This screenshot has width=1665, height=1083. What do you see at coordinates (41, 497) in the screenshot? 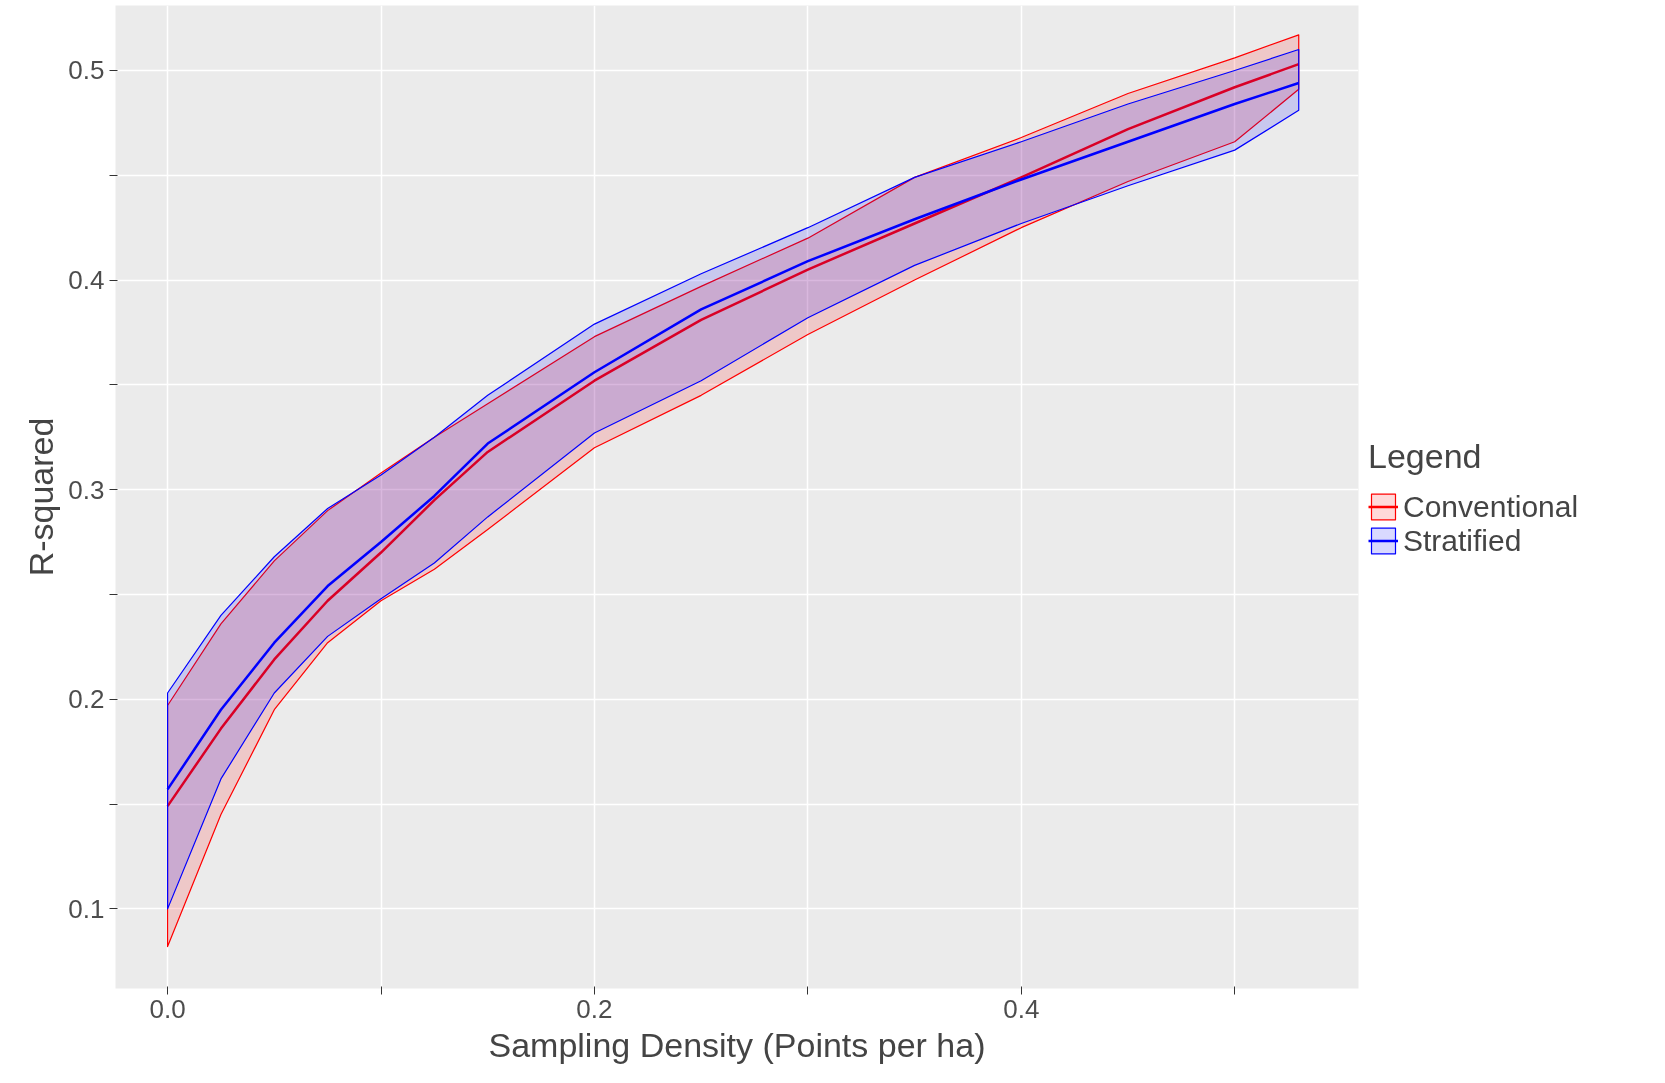
I see `y-axis-title: R-squared` at bounding box center [41, 497].